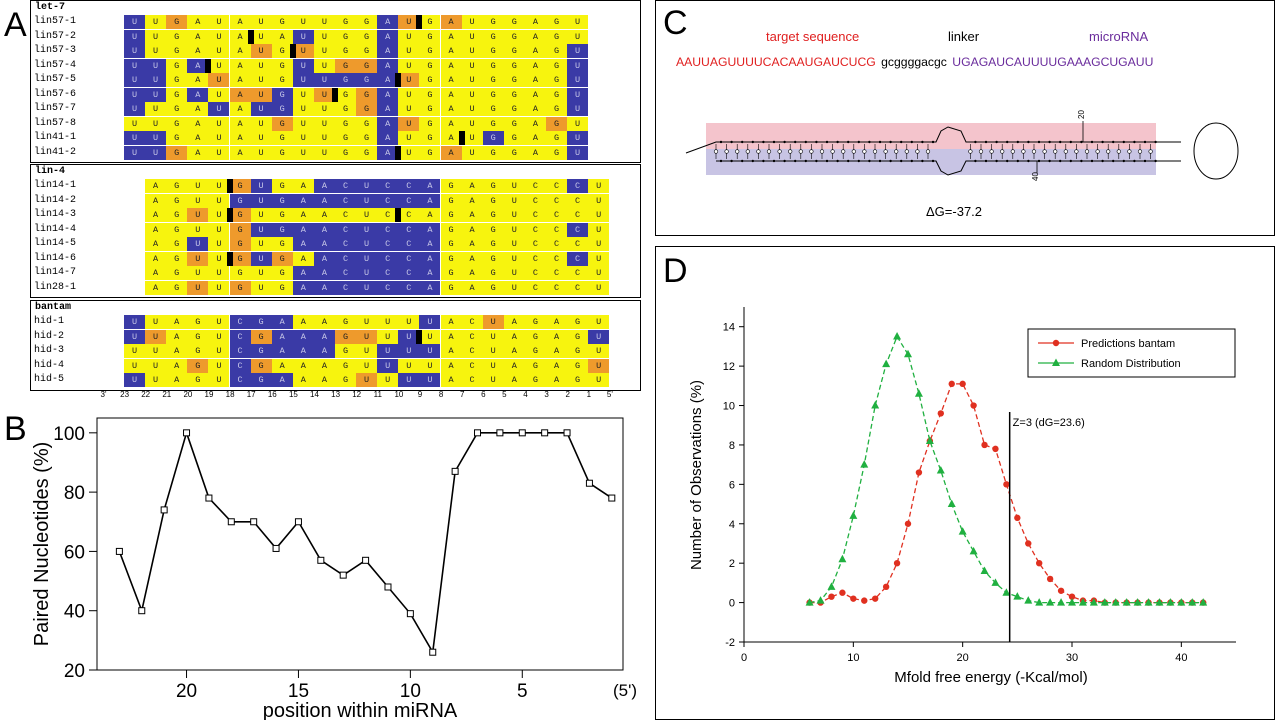 The image size is (1280, 720). I want to click on sequence-row-name: lin57-8, so click(55, 123).